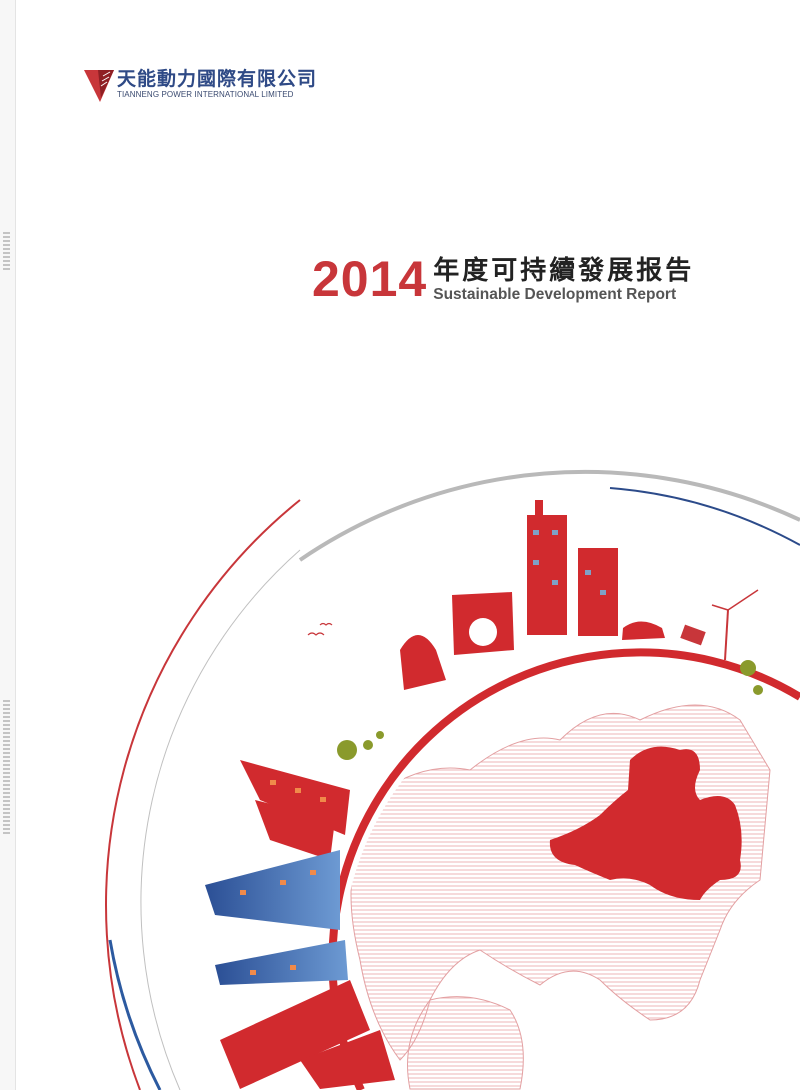 The width and height of the screenshot is (800, 1090). What do you see at coordinates (217, 79) in the screenshot?
I see `company-name-cn: 天能動力國際有限公司` at bounding box center [217, 79].